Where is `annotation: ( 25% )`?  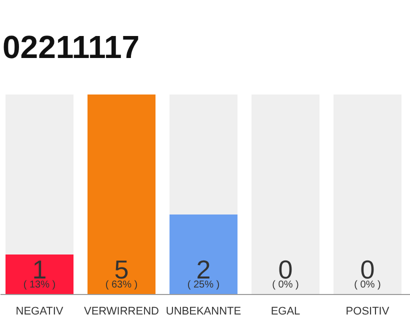 annotation: ( 25% ) is located at coordinates (203, 285).